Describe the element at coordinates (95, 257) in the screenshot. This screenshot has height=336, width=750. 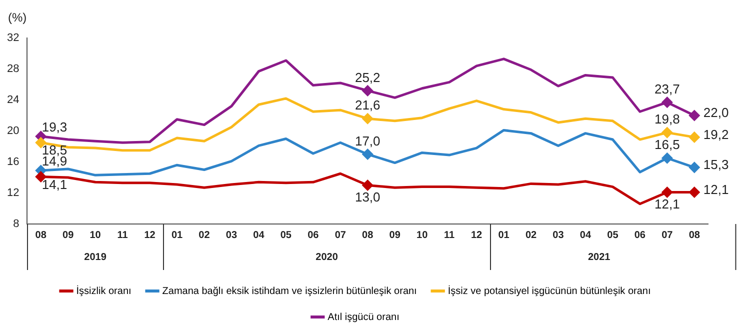
I see `text: 2019` at that location.